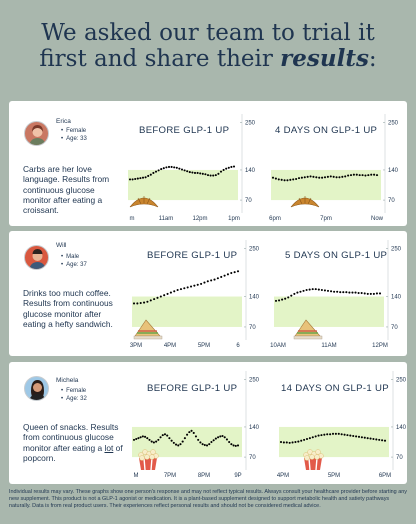  I want to click on chart-svg: 250 140 70 10AM 11AM 12PM, so click(336, 294).